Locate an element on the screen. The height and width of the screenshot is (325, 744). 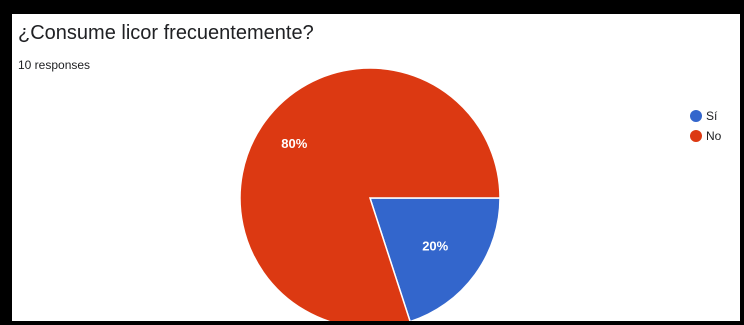
legend-label: No is located at coordinates (714, 136).